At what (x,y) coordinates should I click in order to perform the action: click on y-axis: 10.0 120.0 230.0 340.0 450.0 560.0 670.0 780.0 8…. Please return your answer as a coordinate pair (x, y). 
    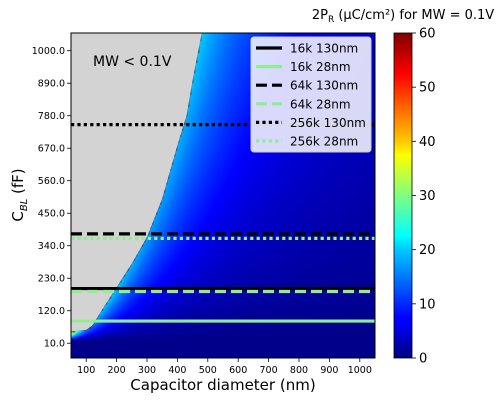
    Looking at the image, I should click on (51, 198).